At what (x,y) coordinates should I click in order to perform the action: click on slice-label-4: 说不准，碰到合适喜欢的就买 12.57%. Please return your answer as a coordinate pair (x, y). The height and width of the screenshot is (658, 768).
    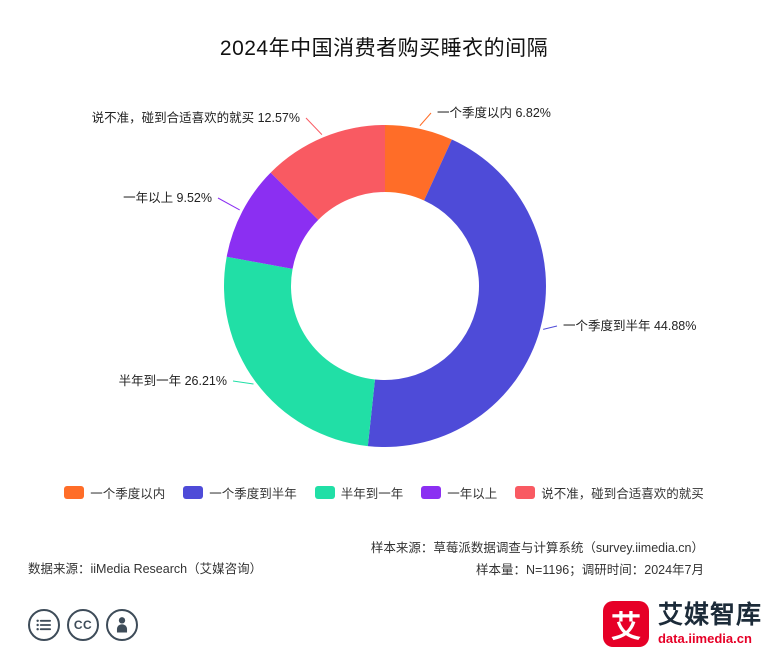
    Looking at the image, I should click on (196, 117).